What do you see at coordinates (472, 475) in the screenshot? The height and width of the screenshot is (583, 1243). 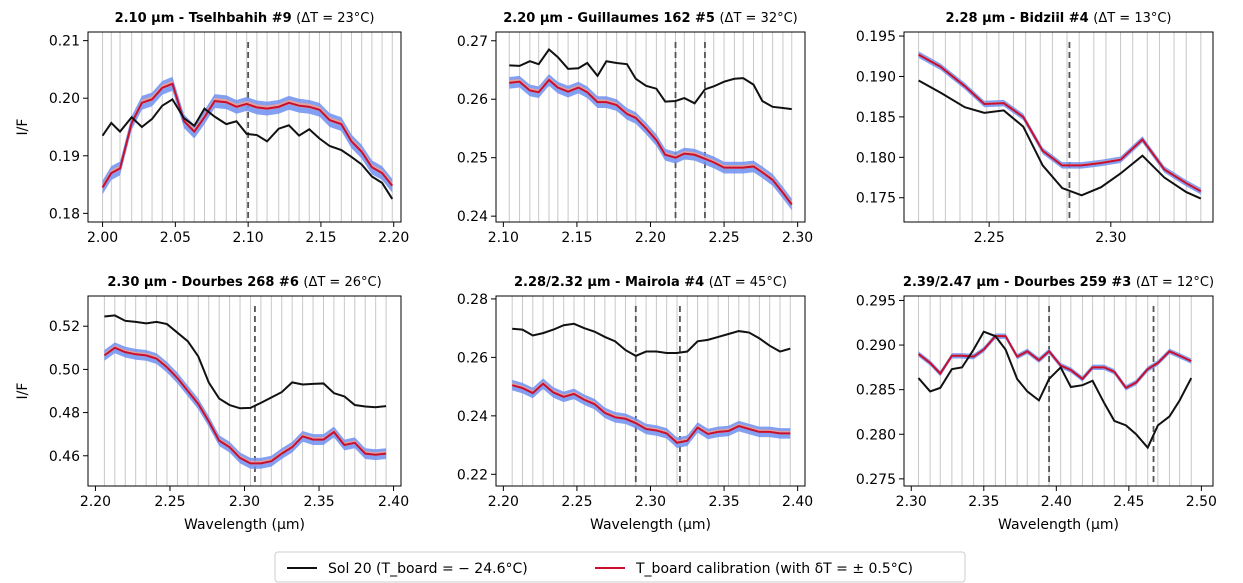 I see `y-tick-label: 0.22` at bounding box center [472, 475].